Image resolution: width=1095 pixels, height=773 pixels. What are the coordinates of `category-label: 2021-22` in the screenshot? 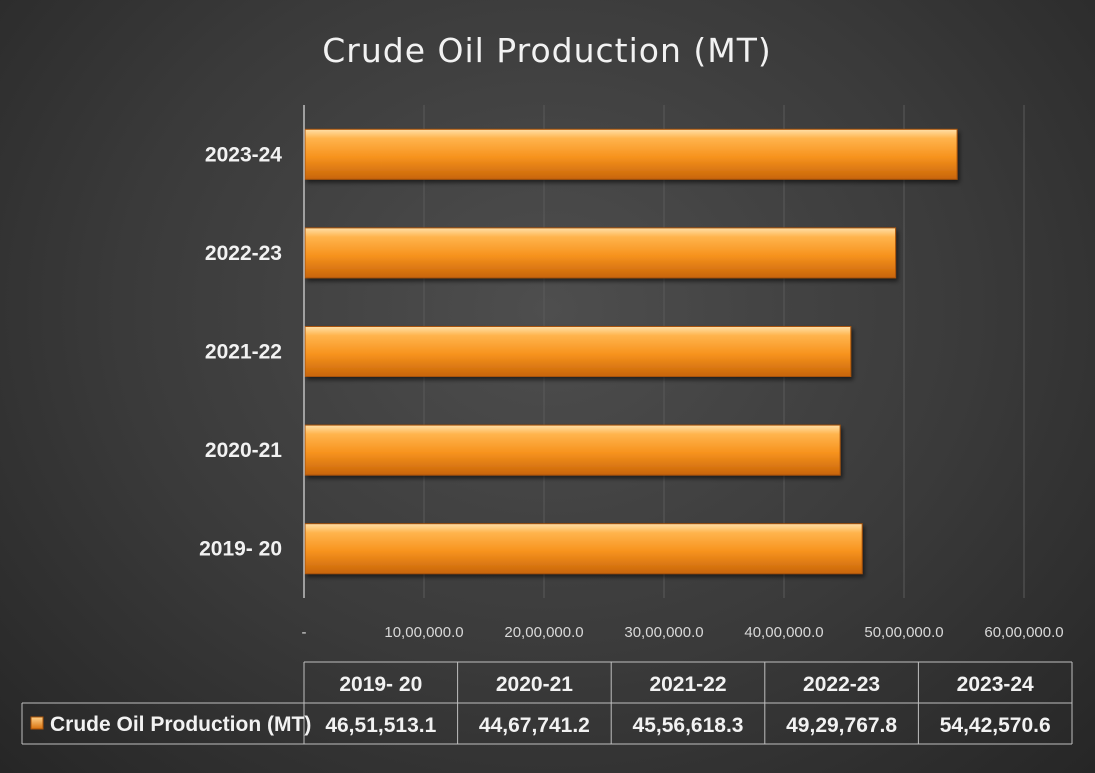 It's located at (243, 352).